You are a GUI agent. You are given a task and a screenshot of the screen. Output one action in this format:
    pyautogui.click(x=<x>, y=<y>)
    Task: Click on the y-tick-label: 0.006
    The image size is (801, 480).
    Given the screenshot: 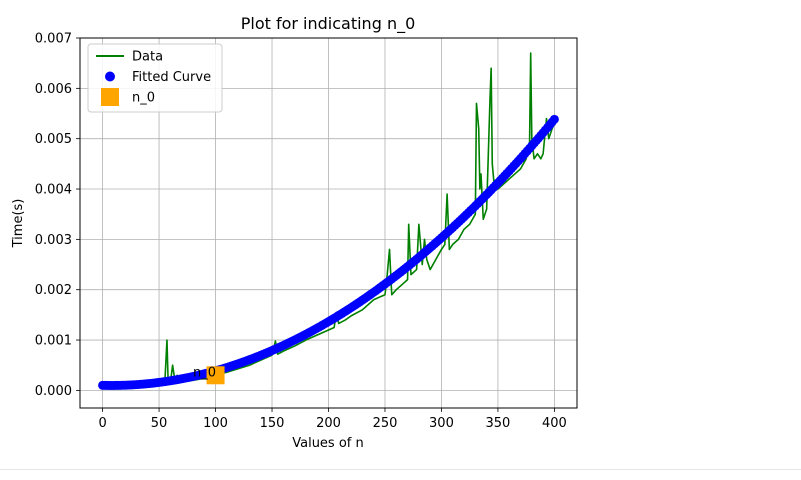 What is the action you would take?
    pyautogui.click(x=53, y=89)
    